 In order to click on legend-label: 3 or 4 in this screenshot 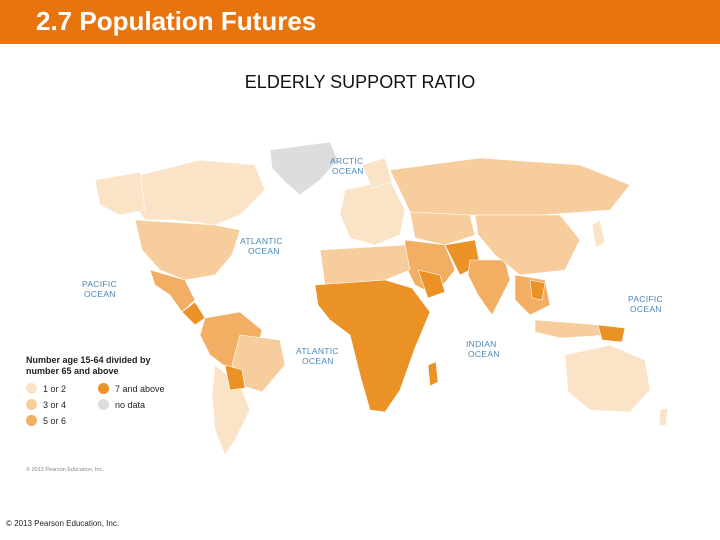, I will do `click(55, 404)`.